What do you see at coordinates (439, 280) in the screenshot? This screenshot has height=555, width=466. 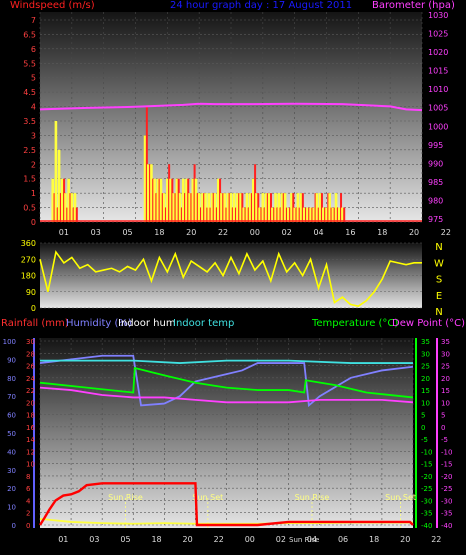 I see `compass-label: S` at bounding box center [439, 280].